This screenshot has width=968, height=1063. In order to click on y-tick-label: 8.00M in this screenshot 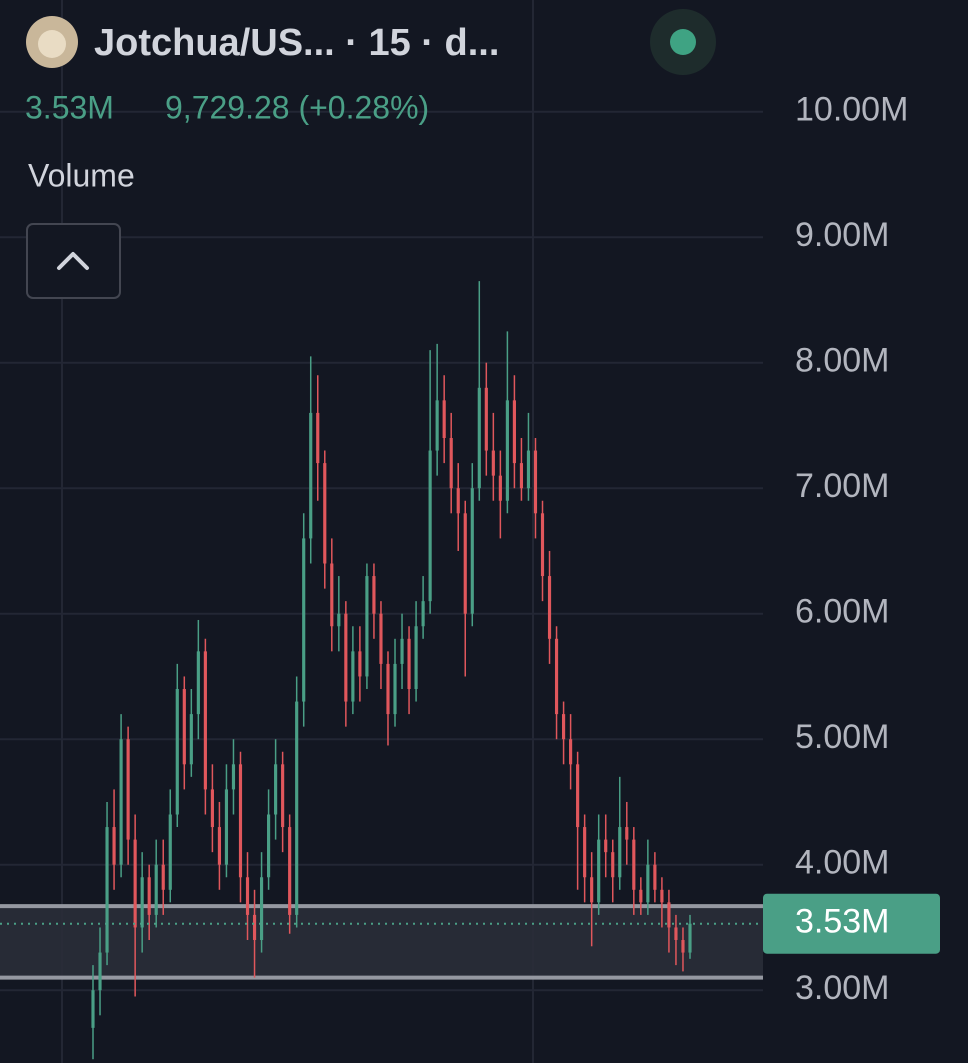, I will do `click(842, 361)`.